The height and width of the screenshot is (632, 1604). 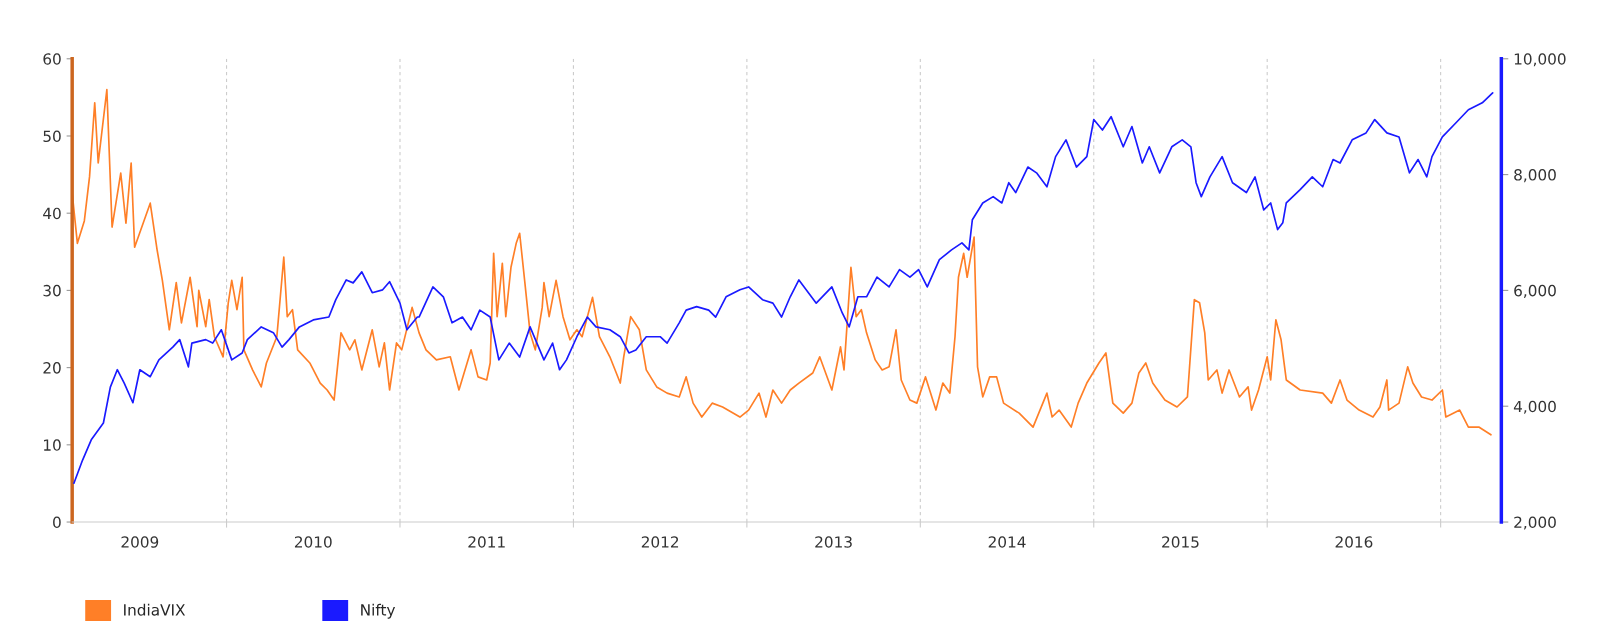 What do you see at coordinates (660, 542) in the screenshot?
I see `x-tick-label: 2012` at bounding box center [660, 542].